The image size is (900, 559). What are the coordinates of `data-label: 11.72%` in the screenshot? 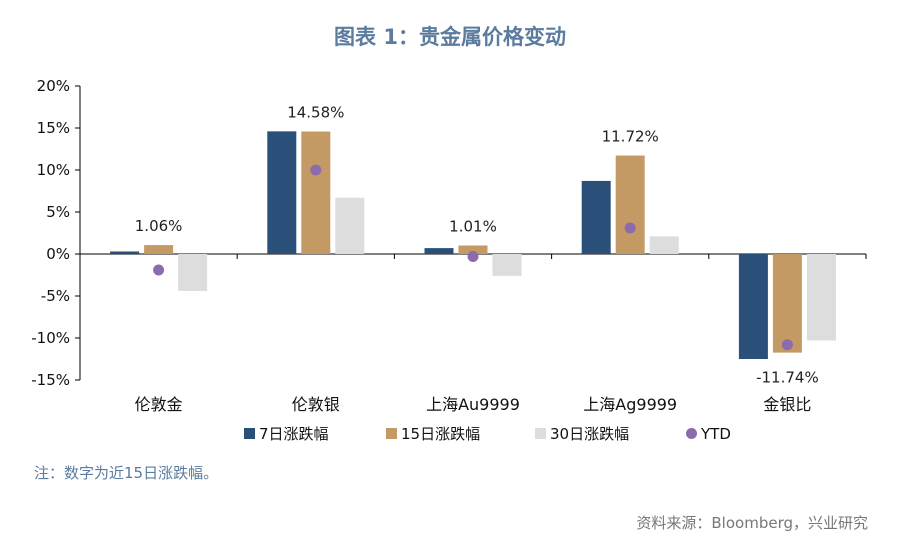 It's located at (630, 137).